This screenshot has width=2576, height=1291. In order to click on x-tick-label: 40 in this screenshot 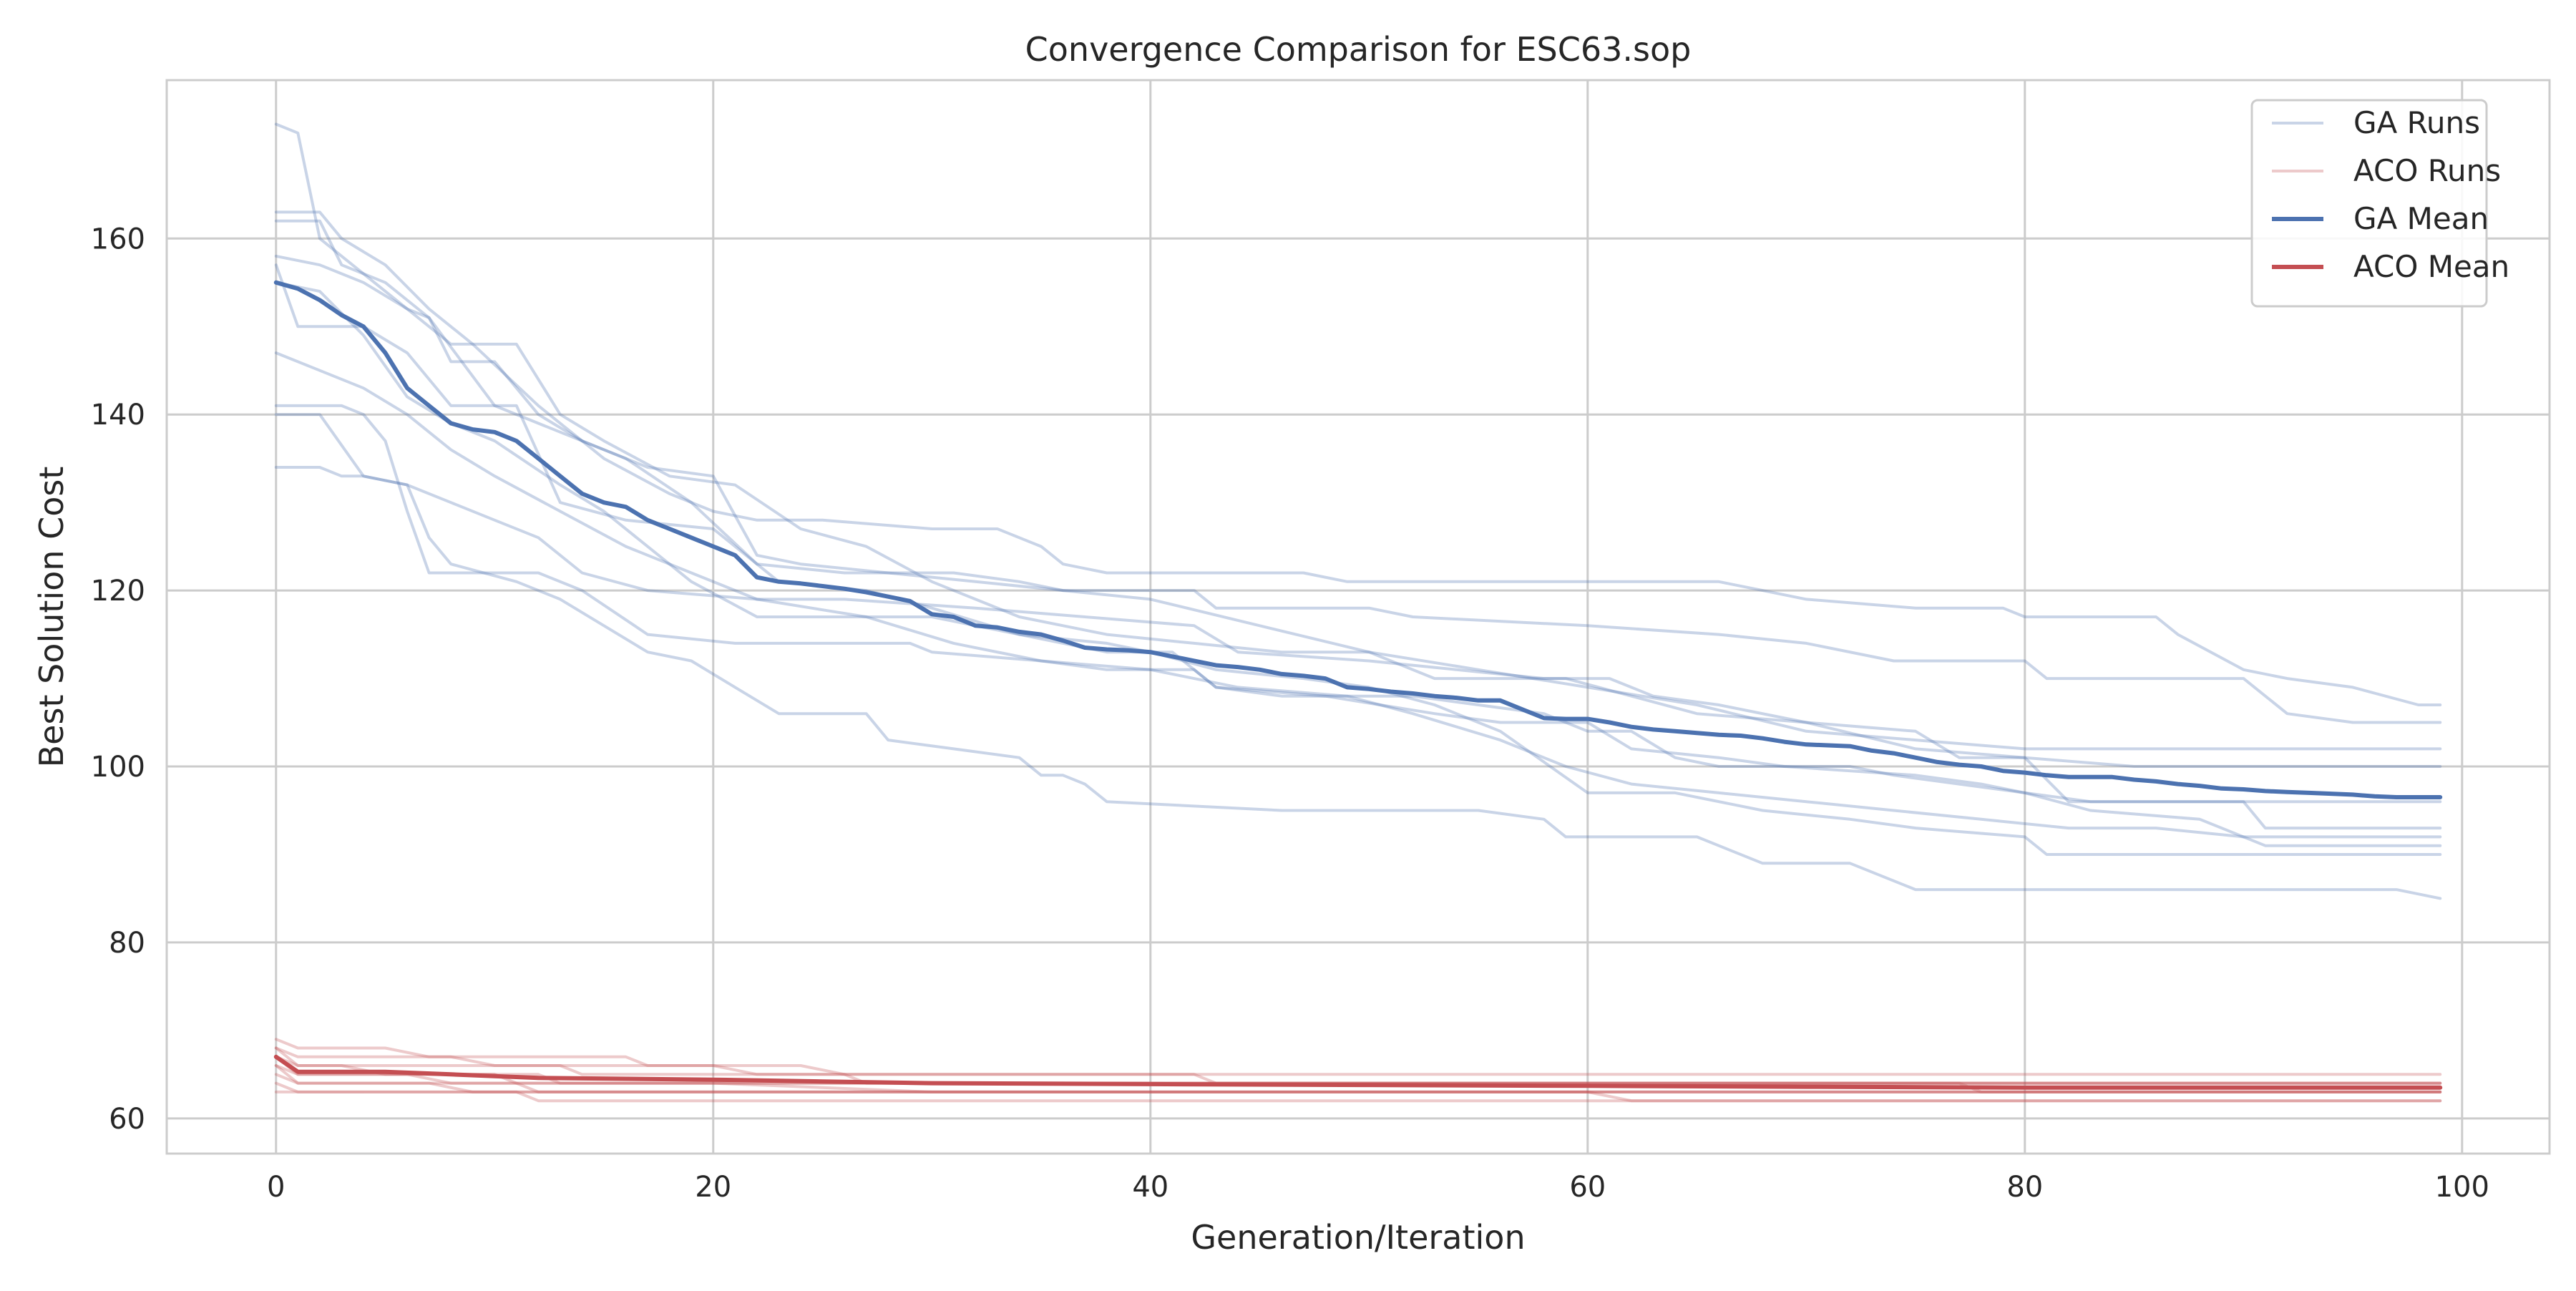, I will do `click(1150, 1187)`.